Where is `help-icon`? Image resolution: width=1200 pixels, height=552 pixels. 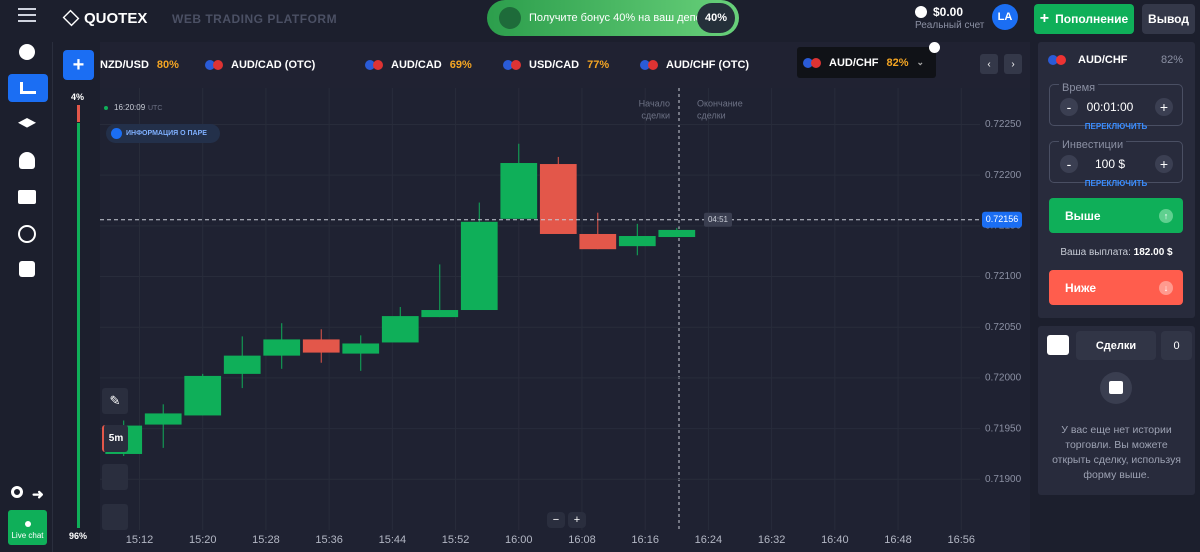 help-icon is located at coordinates (27, 52).